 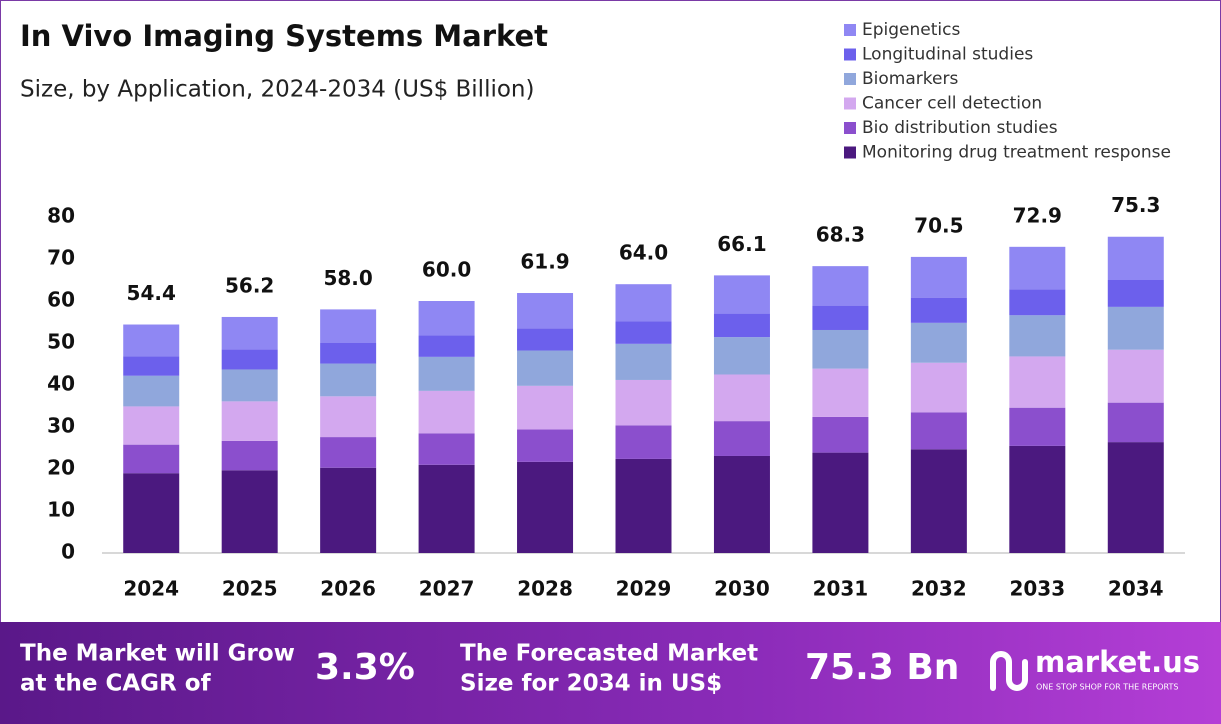 I want to click on legend-label: Biomarkers, so click(x=910, y=79).